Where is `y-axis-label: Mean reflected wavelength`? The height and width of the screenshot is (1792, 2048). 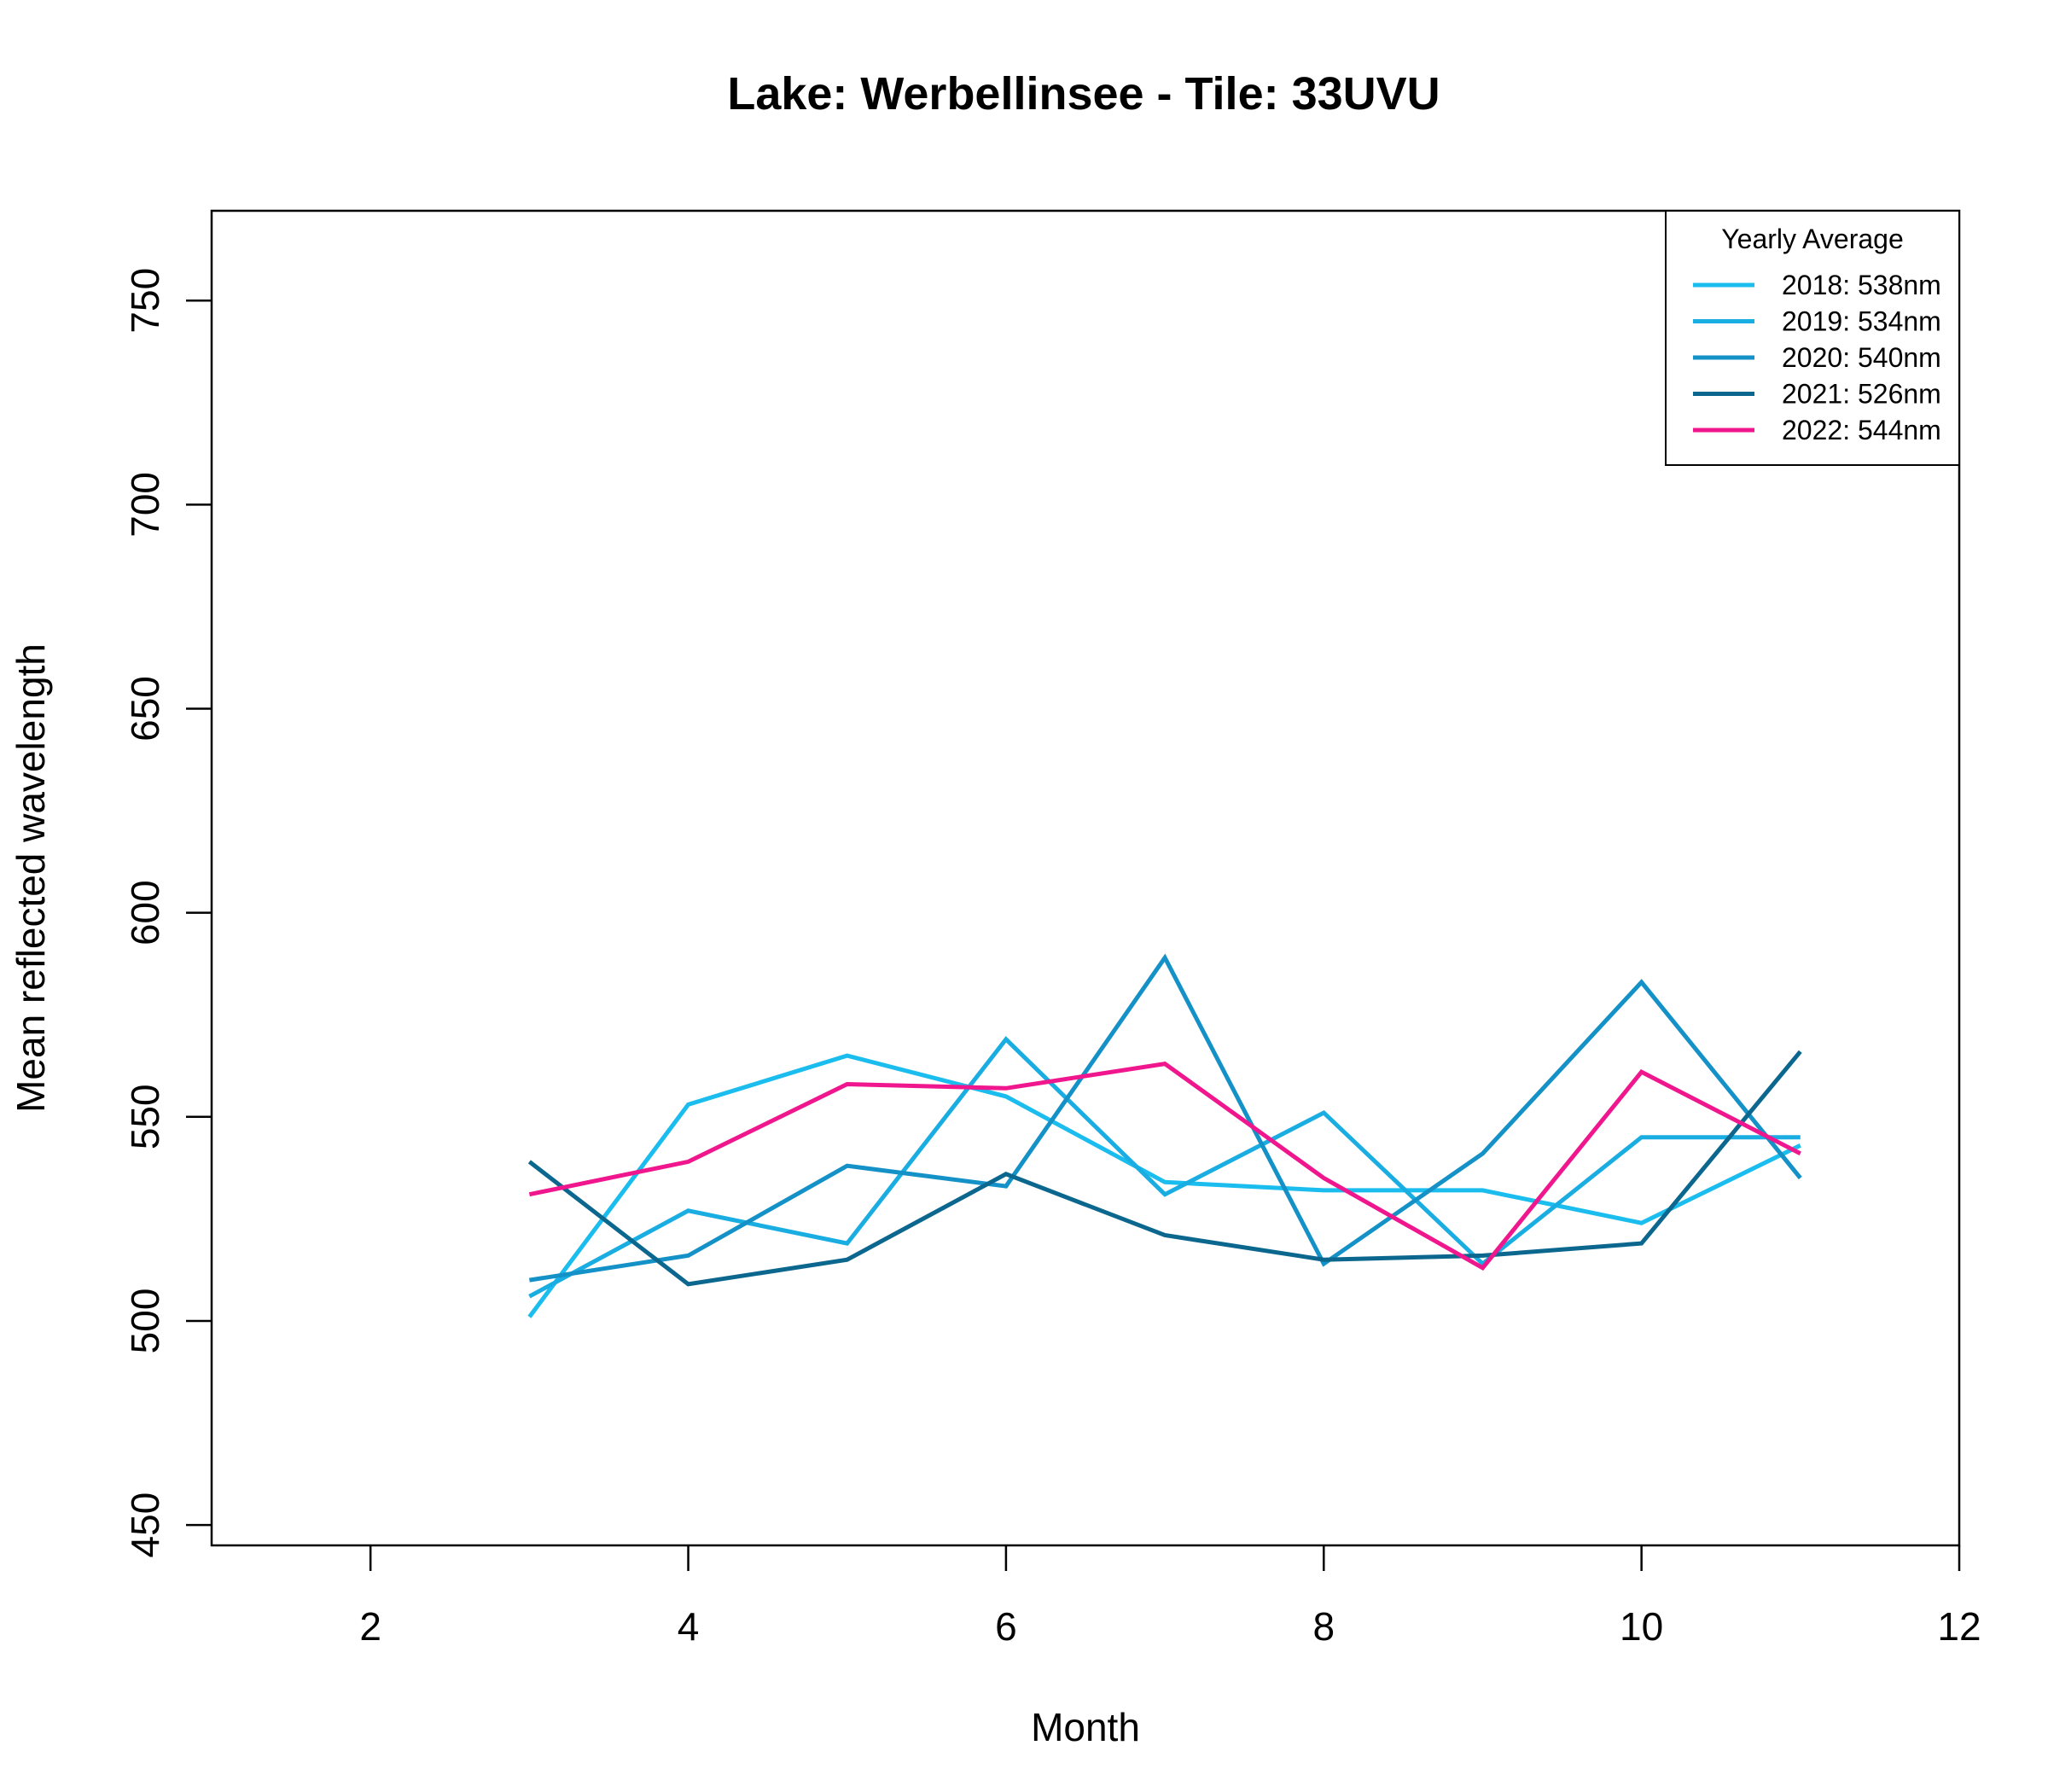 y-axis-label: Mean reflected wavelength is located at coordinates (31, 878).